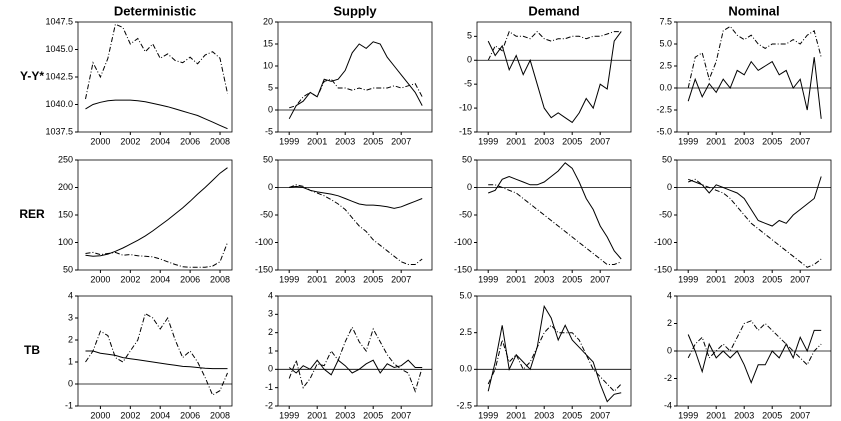 Image resolution: width=841 pixels, height=421 pixels. Describe the element at coordinates (59, 76) in the screenshot. I see `y-tick-label: 1042.5` at that location.